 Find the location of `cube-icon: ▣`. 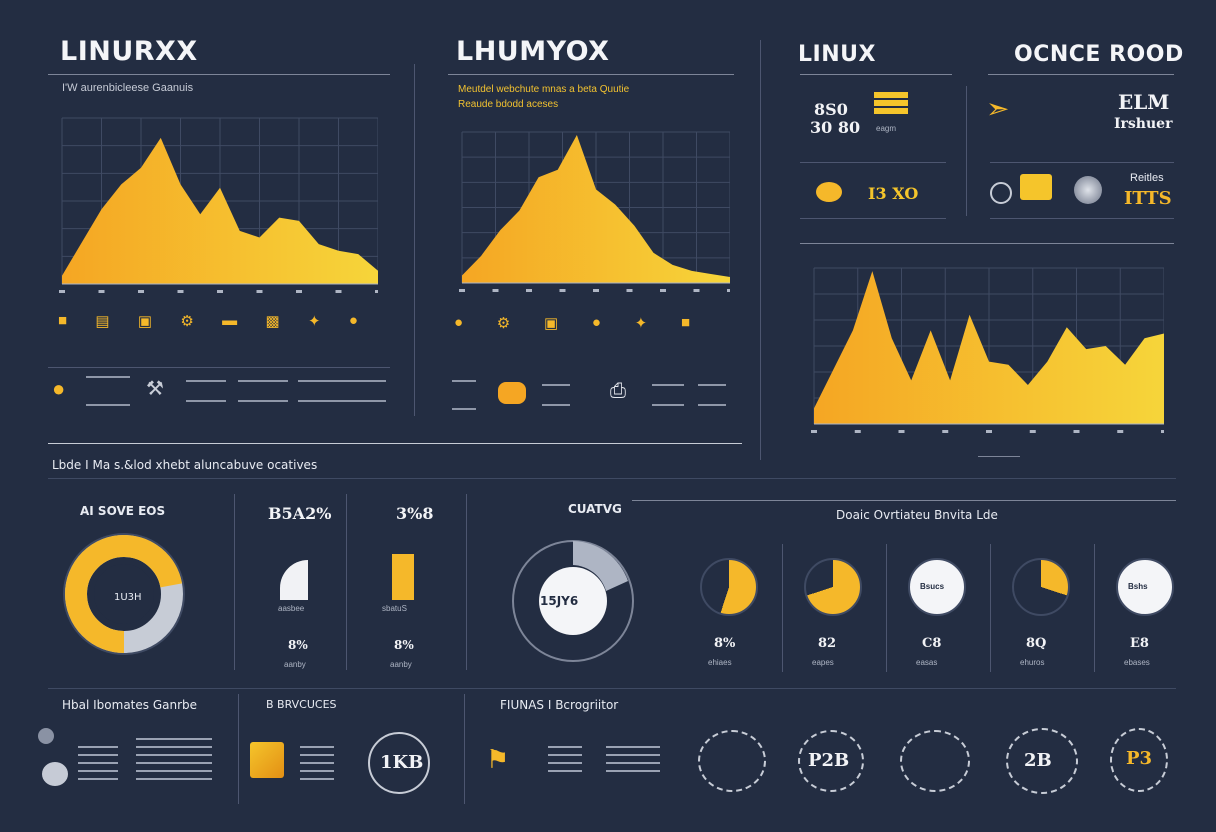

cube-icon: ▣ is located at coordinates (145, 321).